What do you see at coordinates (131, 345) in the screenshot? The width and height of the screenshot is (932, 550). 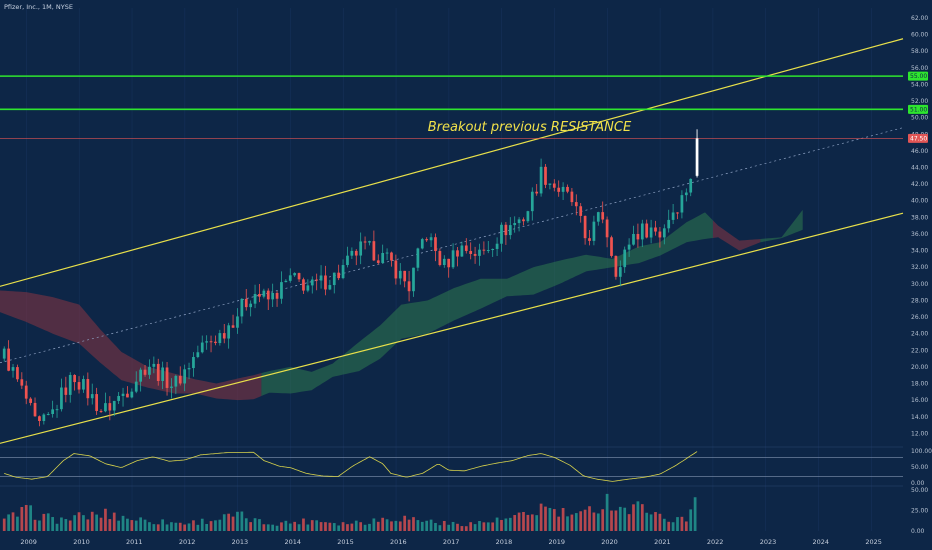 I see `ichimoku-cloud-bearish` at bounding box center [131, 345].